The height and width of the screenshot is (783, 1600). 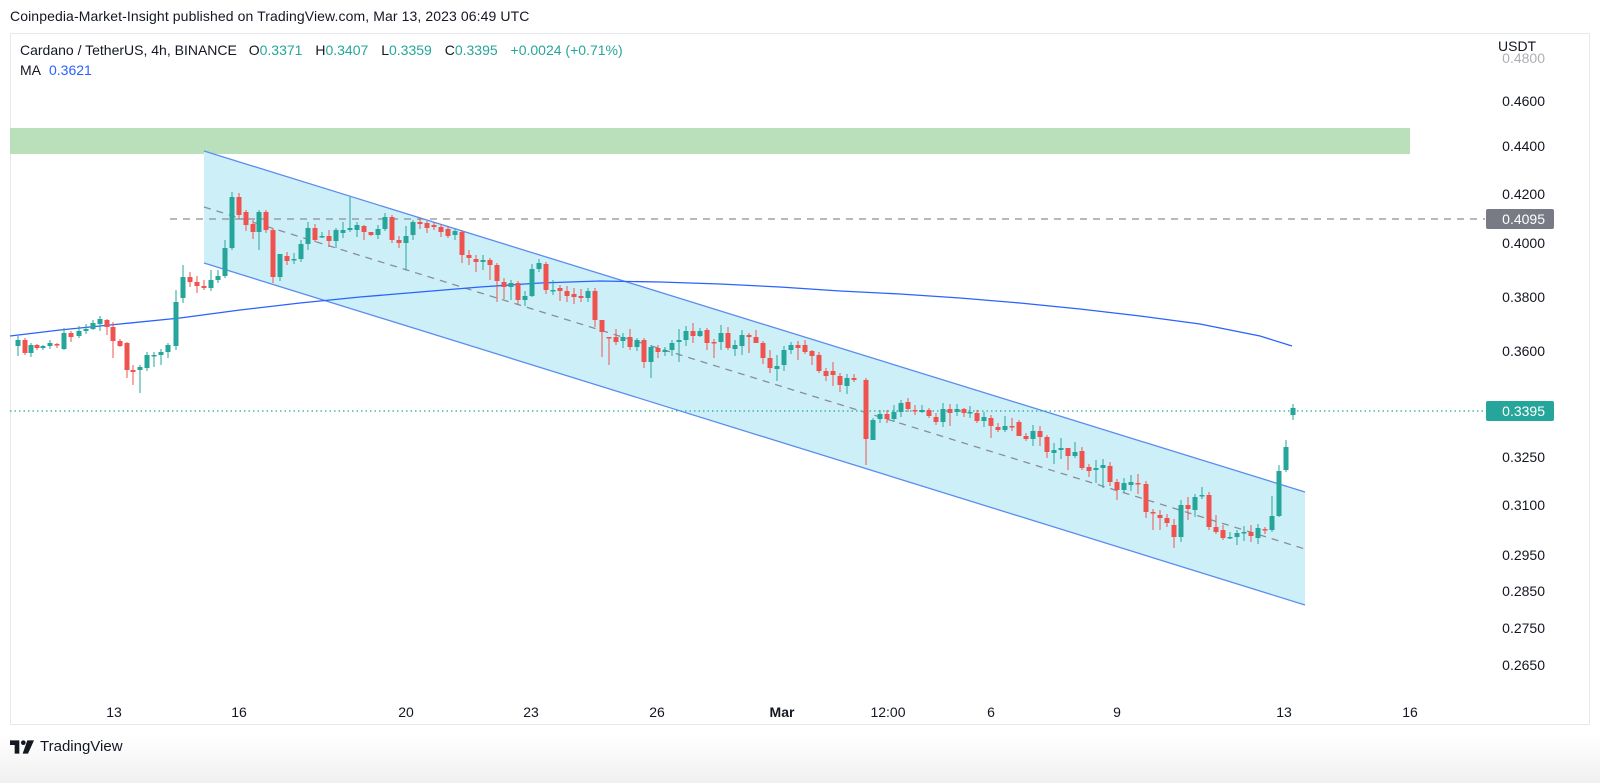 I want to click on ma-label: MA, so click(x=30, y=70).